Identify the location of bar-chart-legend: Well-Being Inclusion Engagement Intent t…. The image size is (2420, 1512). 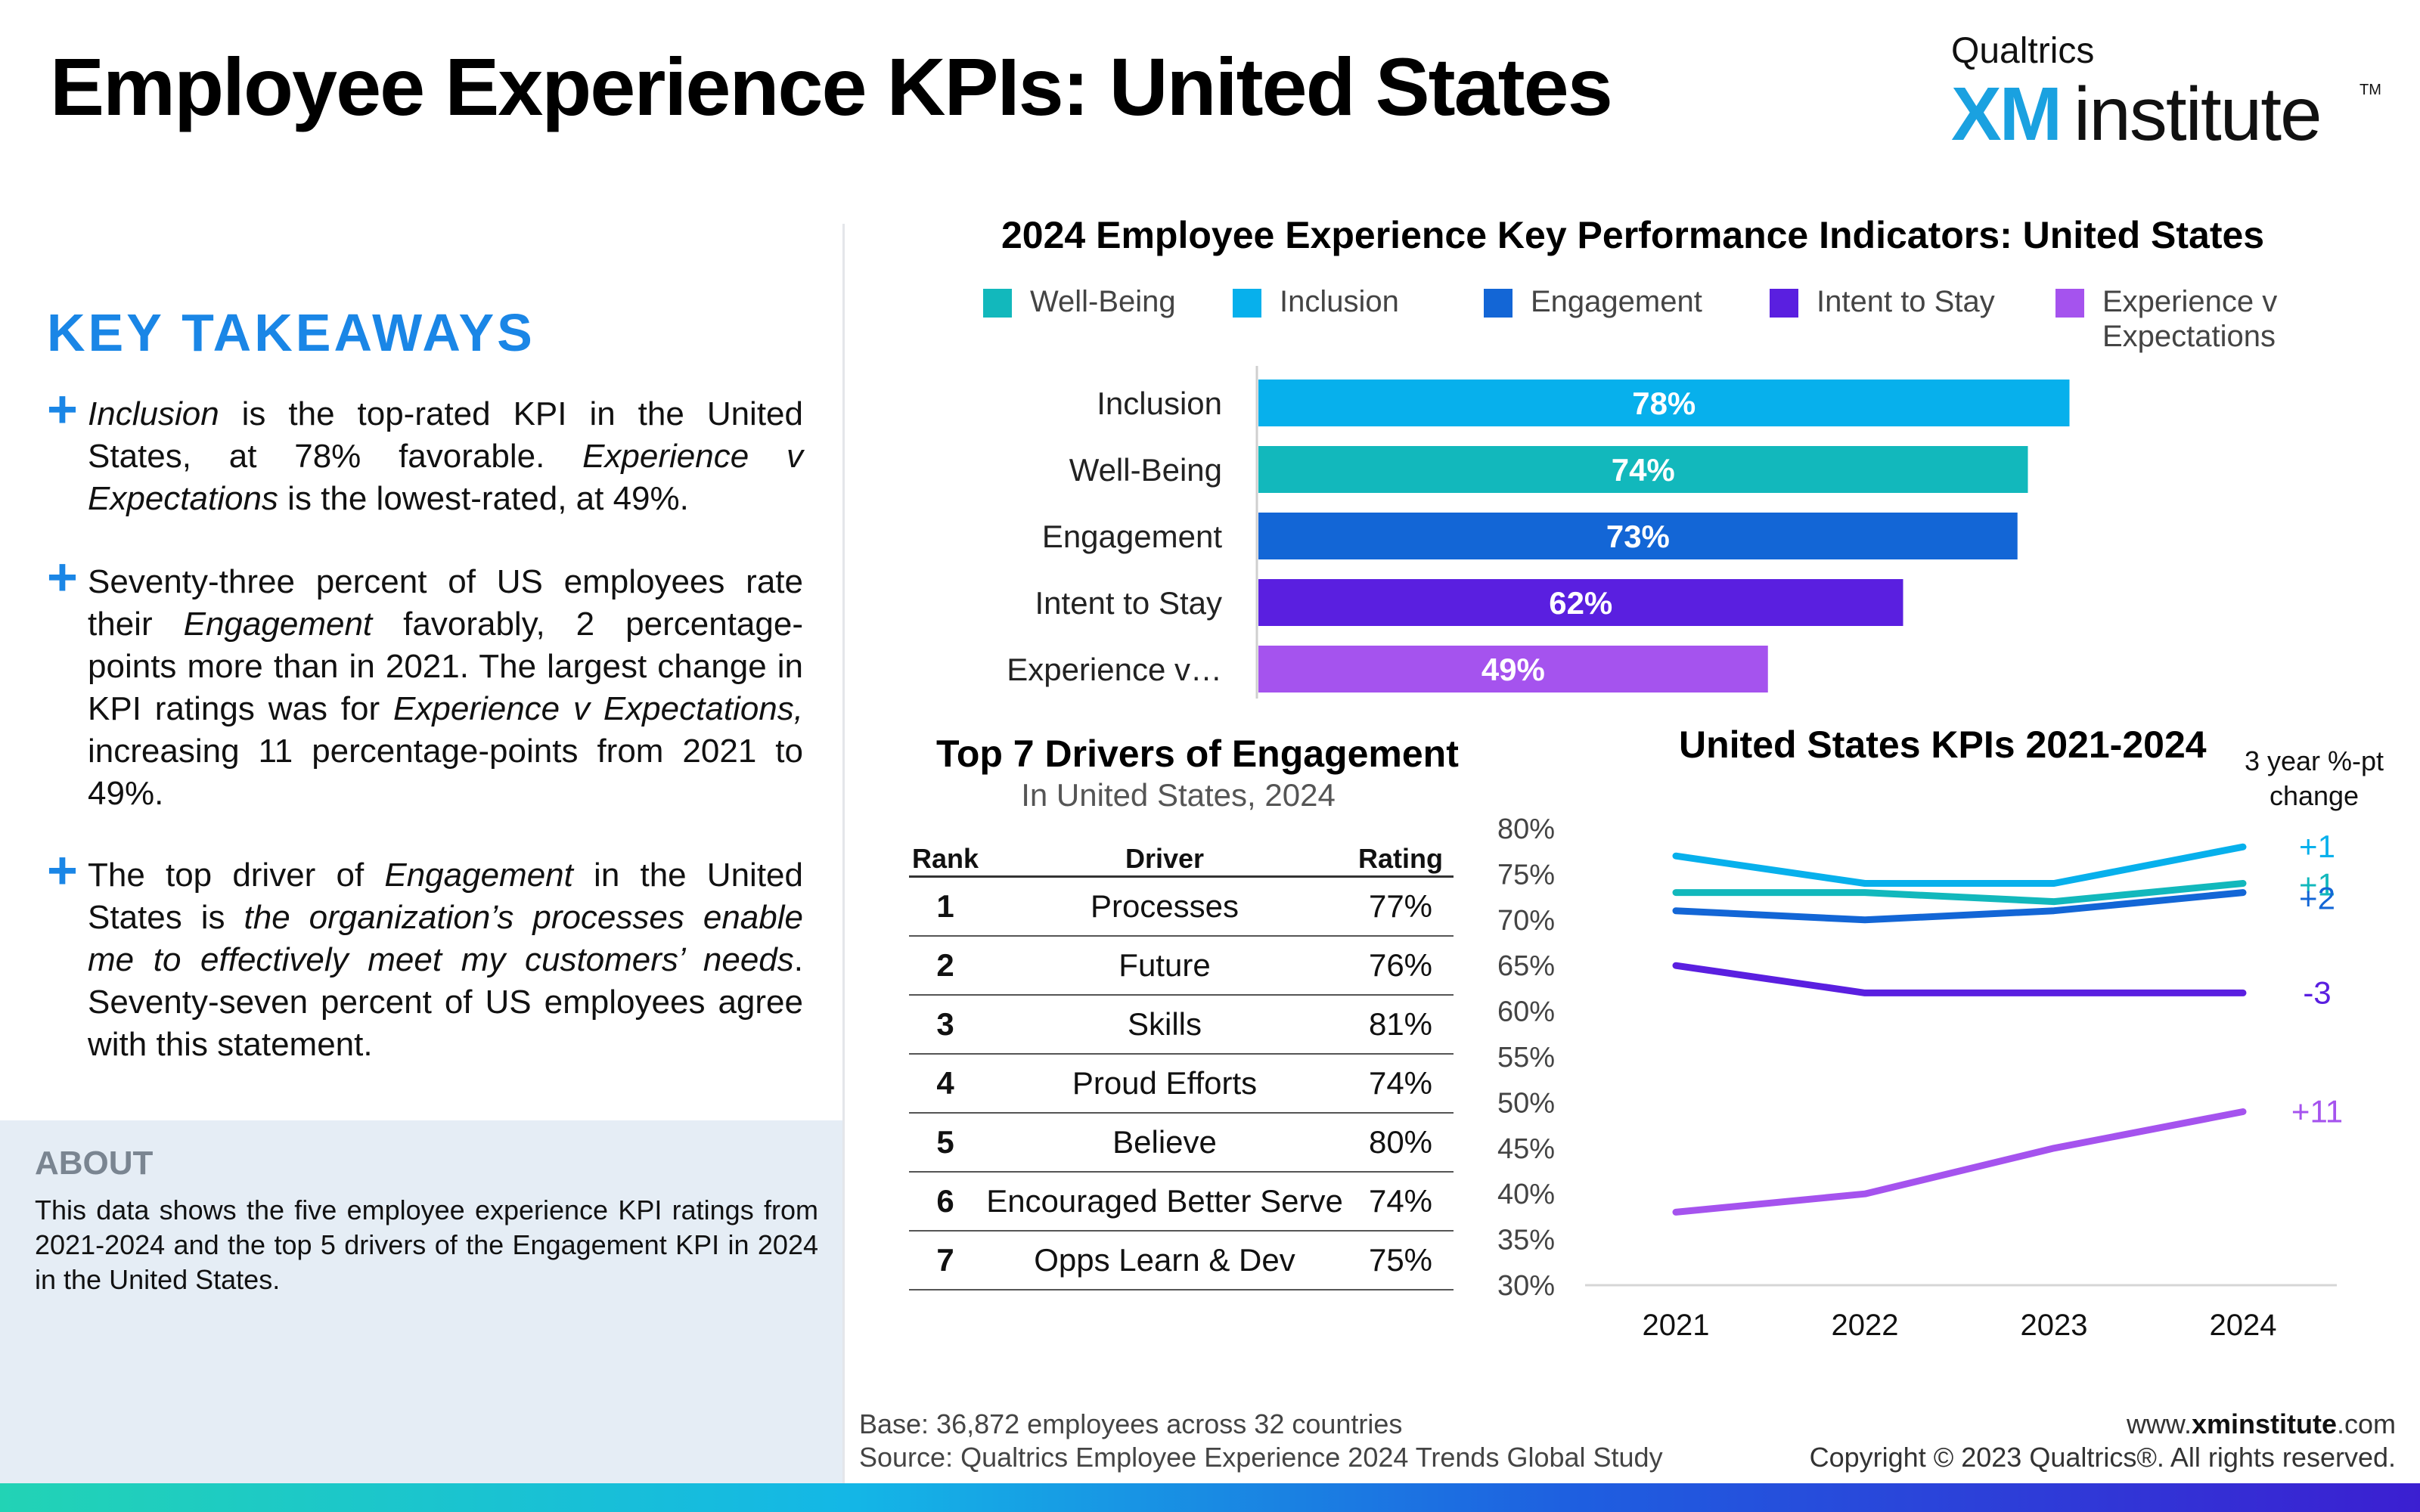
(1641, 322).